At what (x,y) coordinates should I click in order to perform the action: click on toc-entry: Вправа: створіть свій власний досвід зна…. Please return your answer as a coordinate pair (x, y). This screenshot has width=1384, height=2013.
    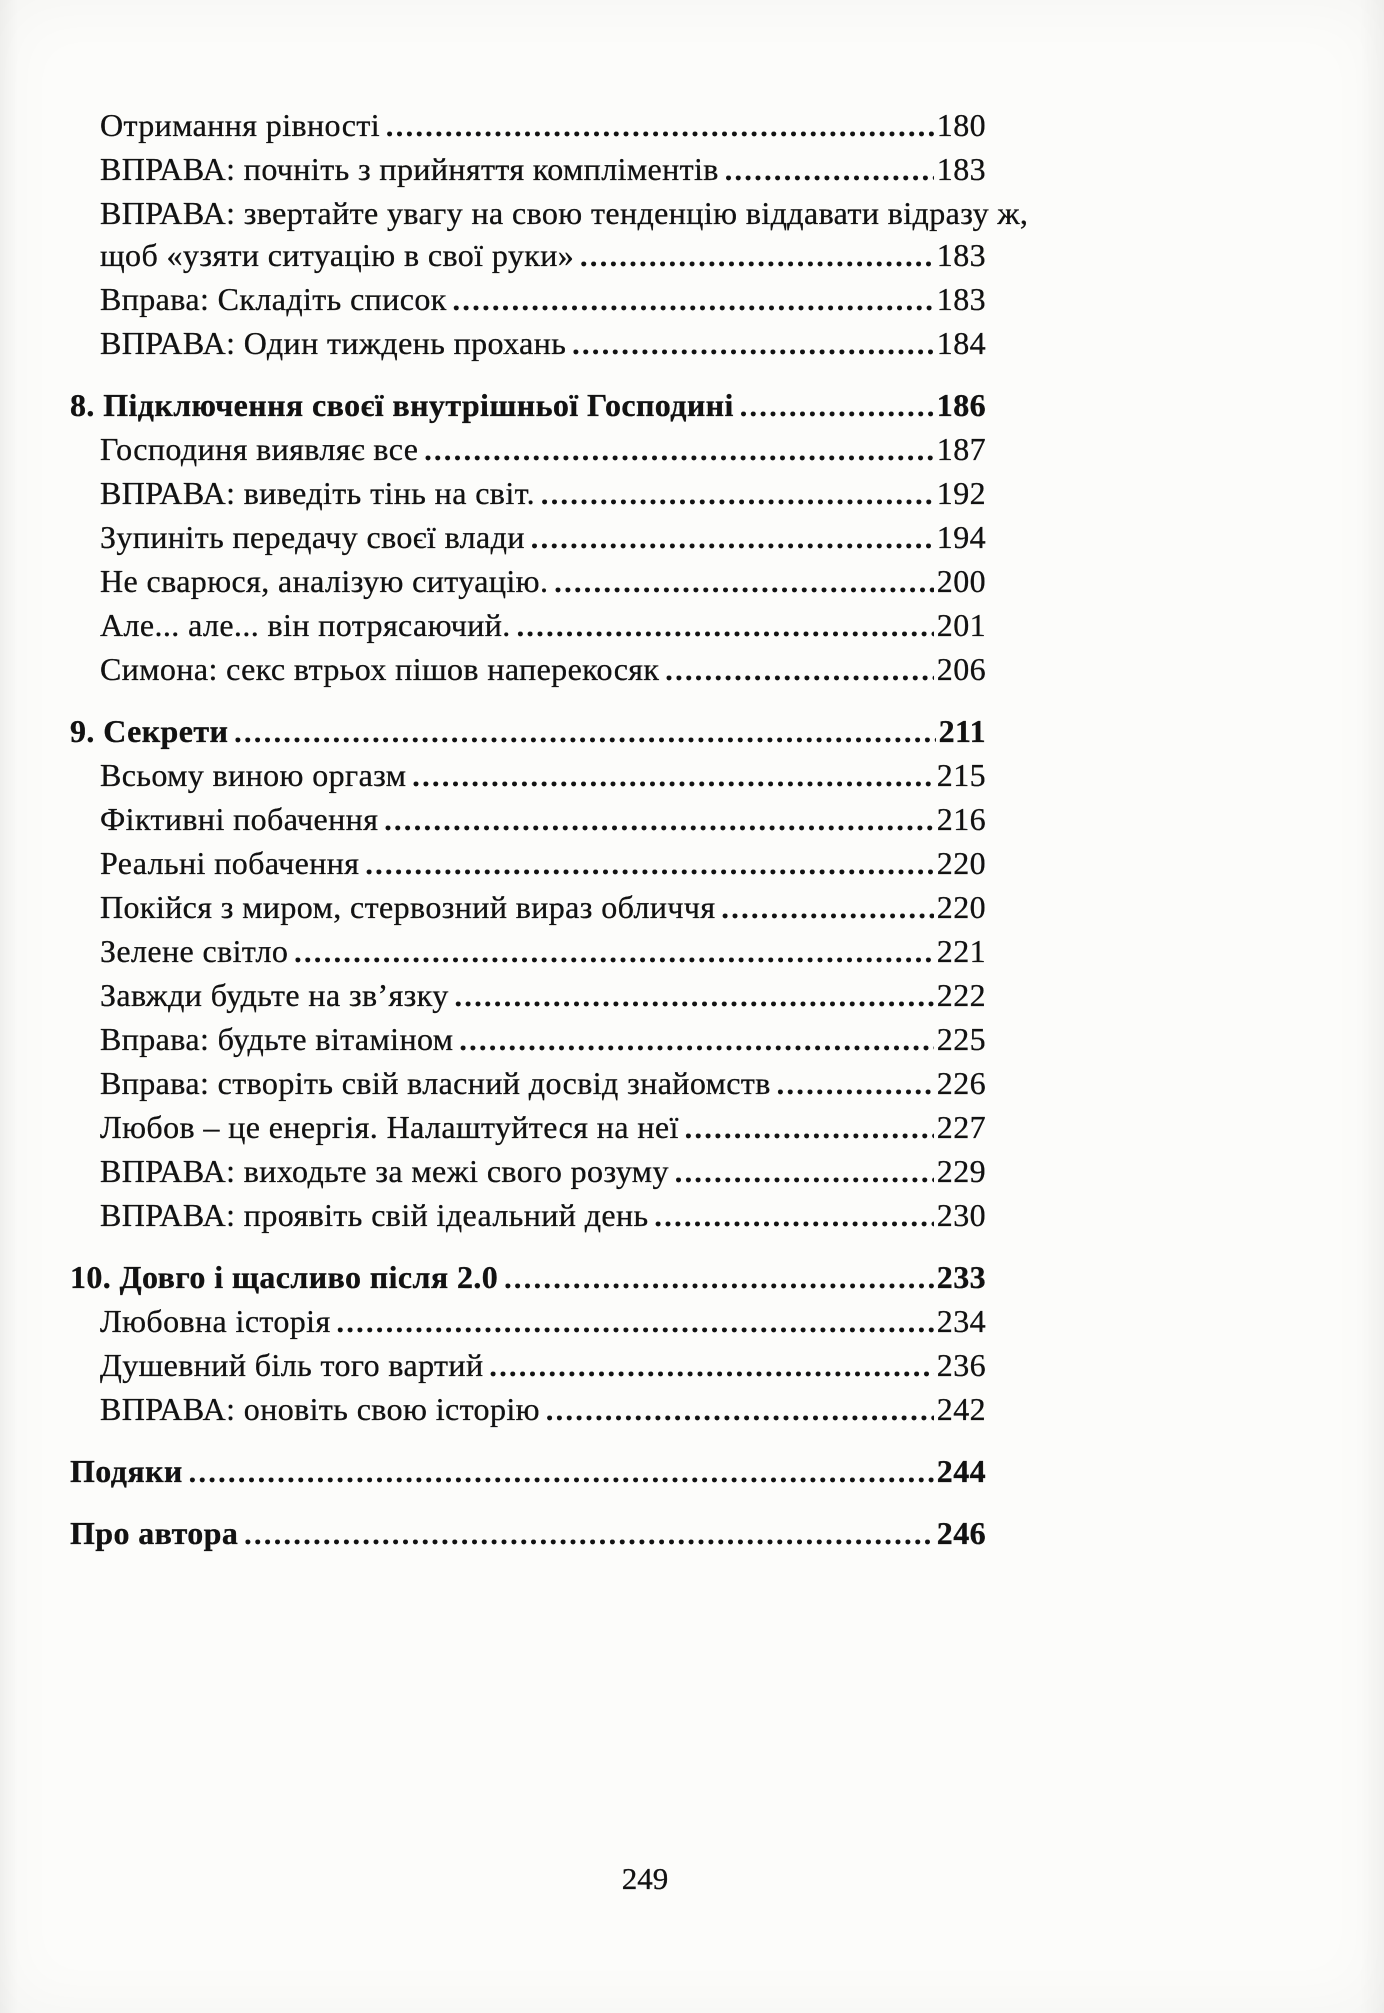
    Looking at the image, I should click on (528, 1084).